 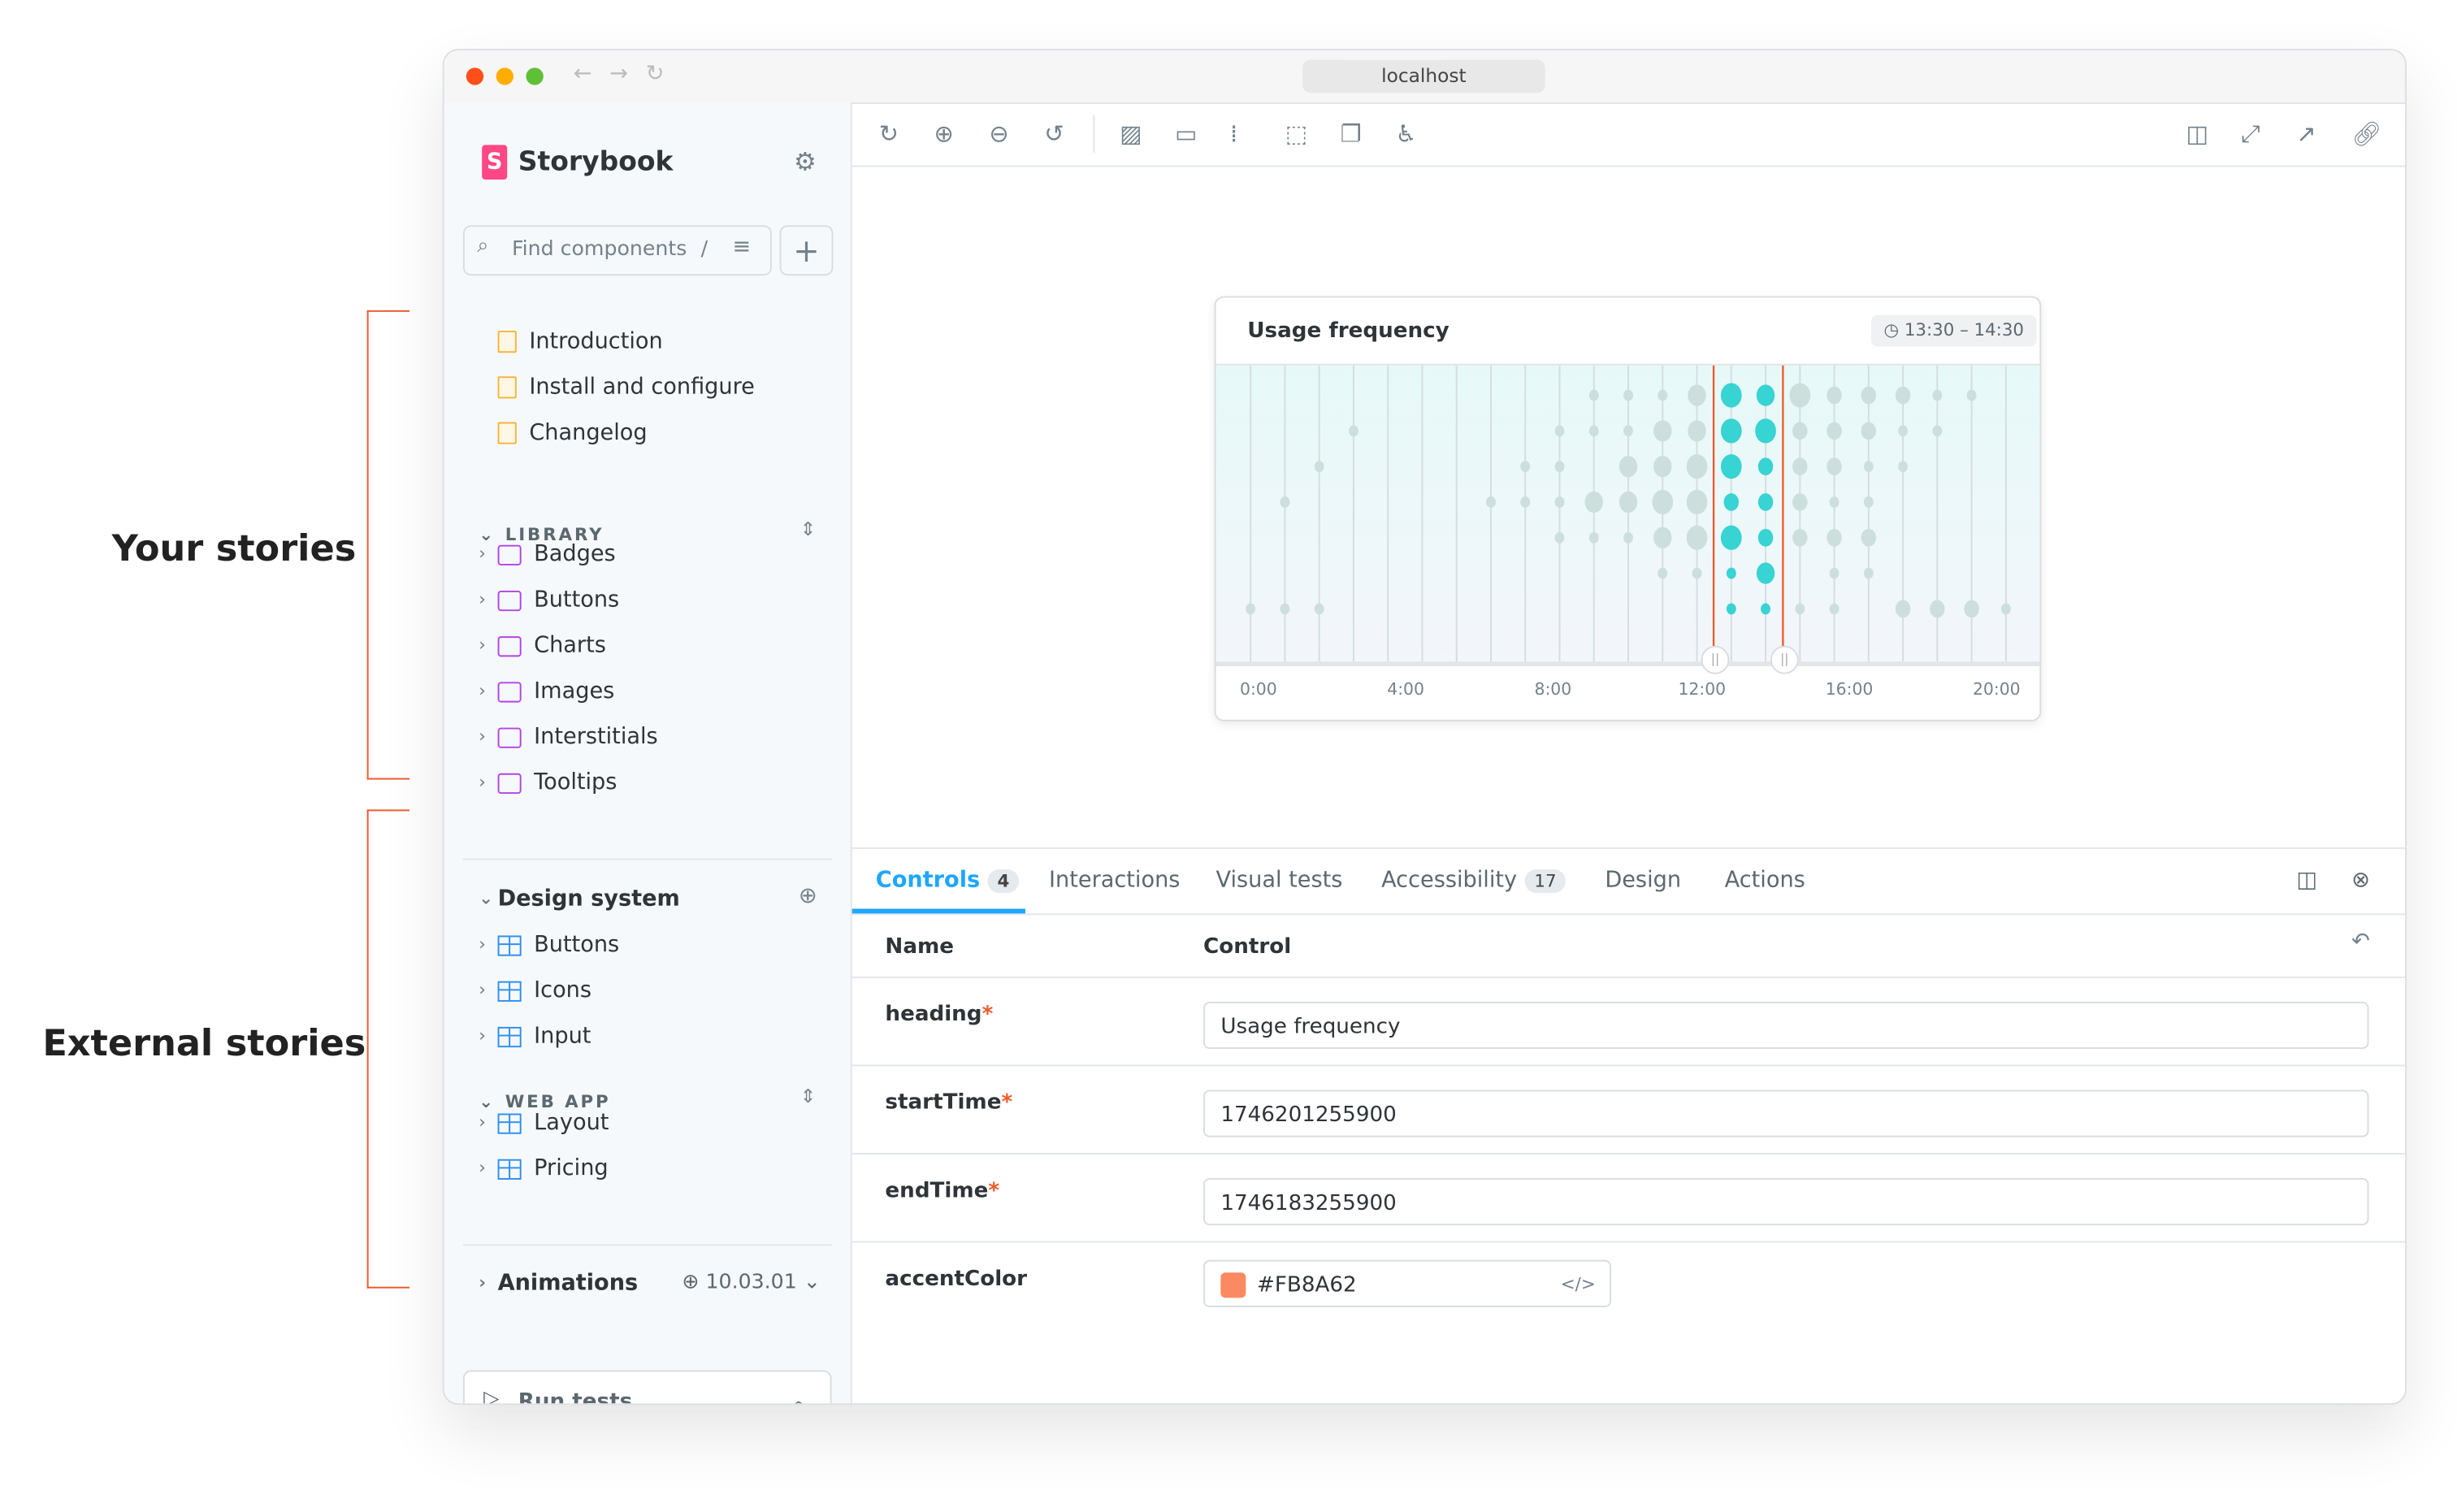 What do you see at coordinates (1786, 1025) in the screenshot?
I see `heading-input: Usage frequency` at bounding box center [1786, 1025].